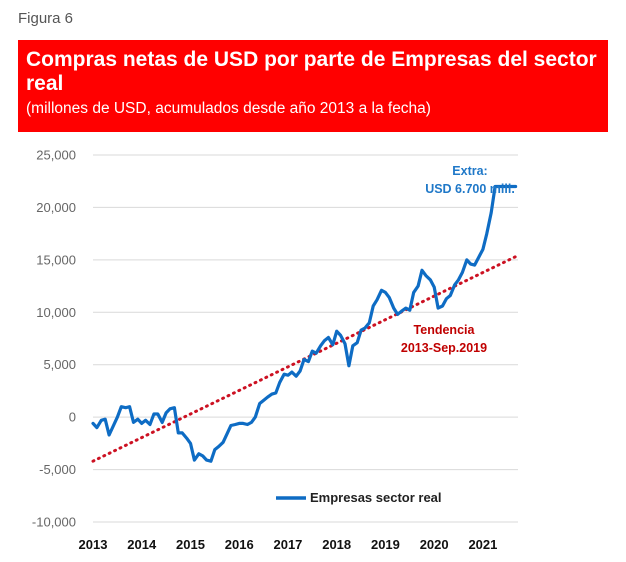 The image size is (626, 562). I want to click on legend-label: Empresas sector real, so click(376, 497).